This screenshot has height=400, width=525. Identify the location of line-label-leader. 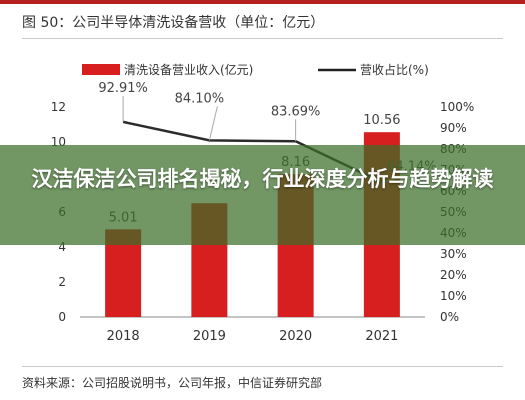
(213, 123).